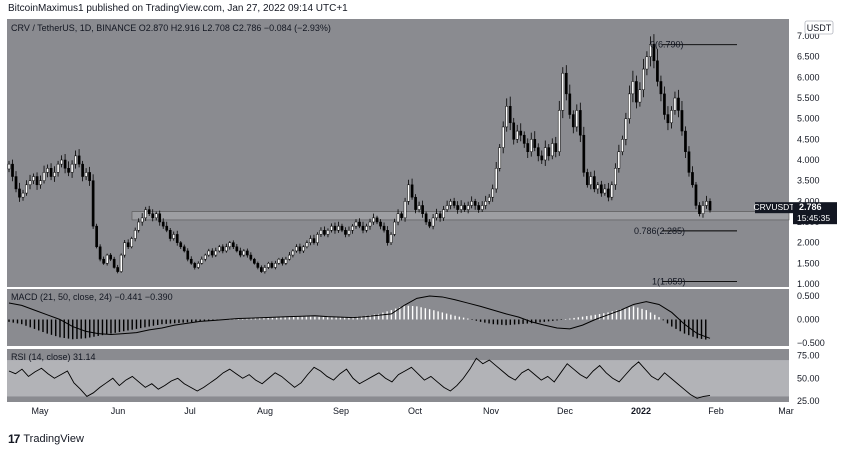 The width and height of the screenshot is (850, 450). What do you see at coordinates (786, 411) in the screenshot?
I see `time-axis-tick: Mar` at bounding box center [786, 411].